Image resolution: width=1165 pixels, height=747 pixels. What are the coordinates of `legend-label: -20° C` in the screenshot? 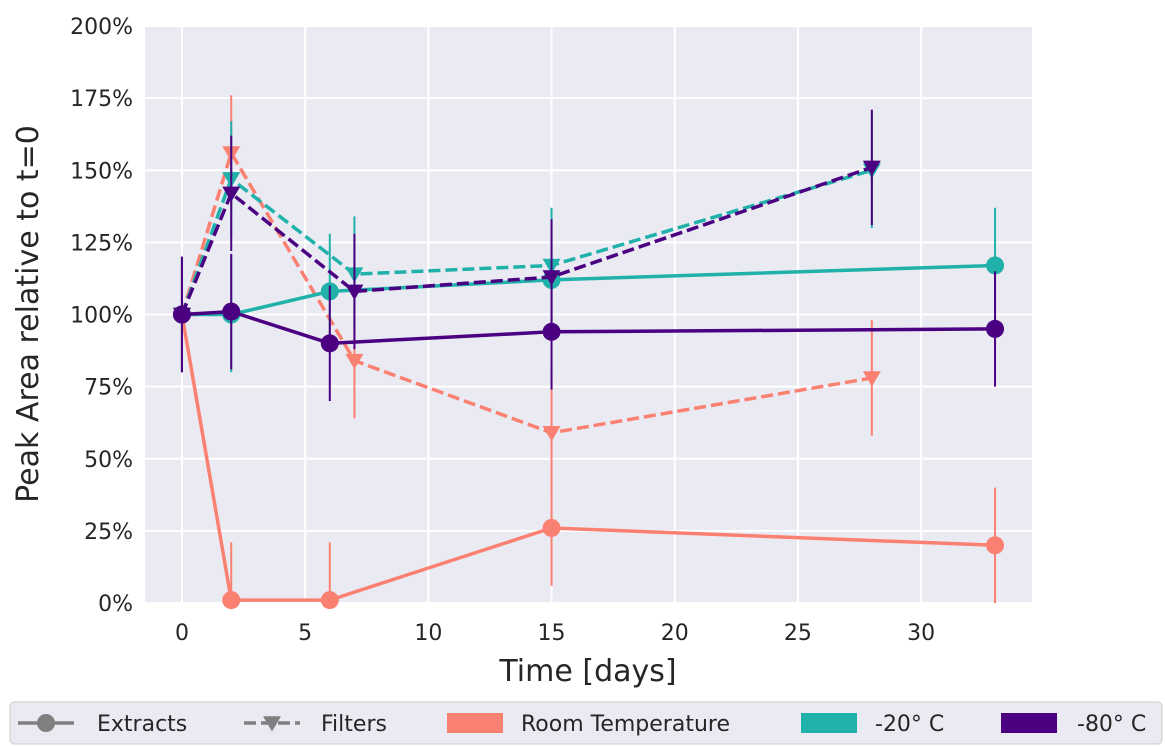 It's located at (909, 724).